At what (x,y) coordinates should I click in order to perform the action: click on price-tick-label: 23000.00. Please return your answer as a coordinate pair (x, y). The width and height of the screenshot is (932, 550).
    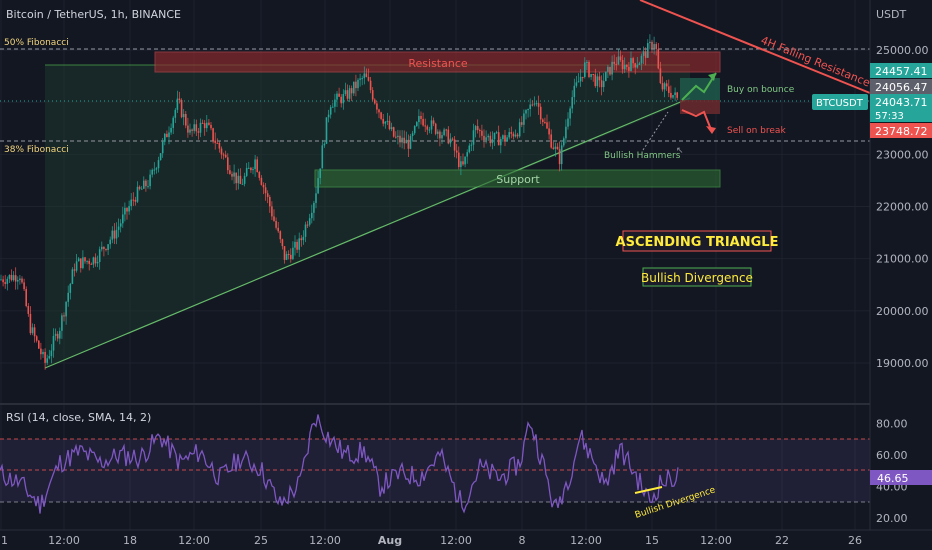
    Looking at the image, I should click on (902, 154).